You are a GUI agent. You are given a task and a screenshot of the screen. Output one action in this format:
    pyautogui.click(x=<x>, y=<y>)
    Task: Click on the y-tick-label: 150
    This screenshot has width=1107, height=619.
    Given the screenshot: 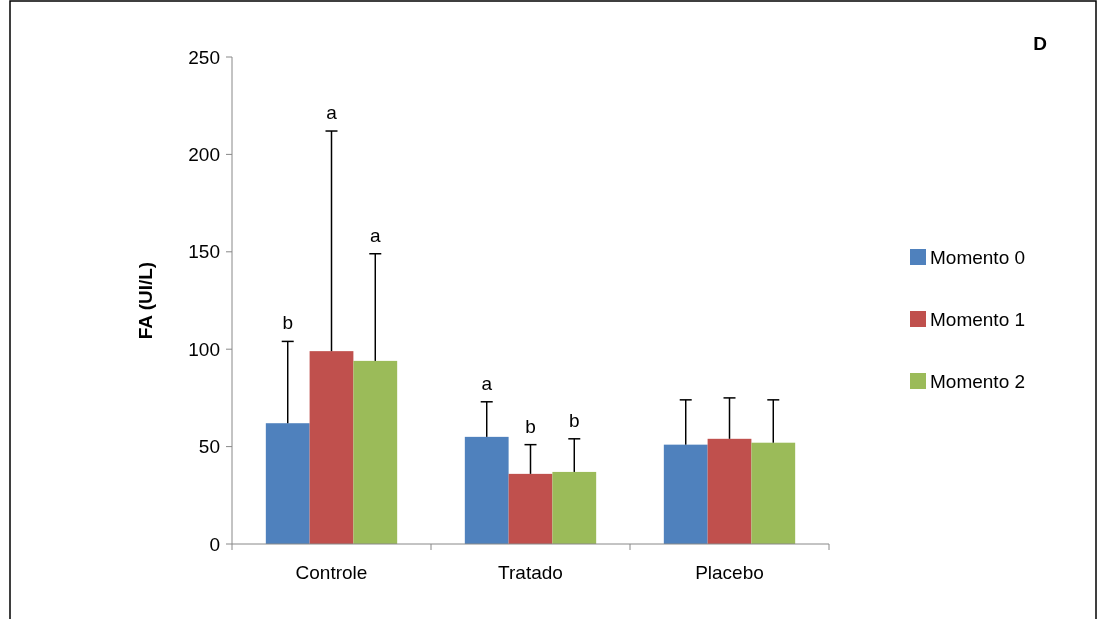 What is the action you would take?
    pyautogui.click(x=204, y=252)
    